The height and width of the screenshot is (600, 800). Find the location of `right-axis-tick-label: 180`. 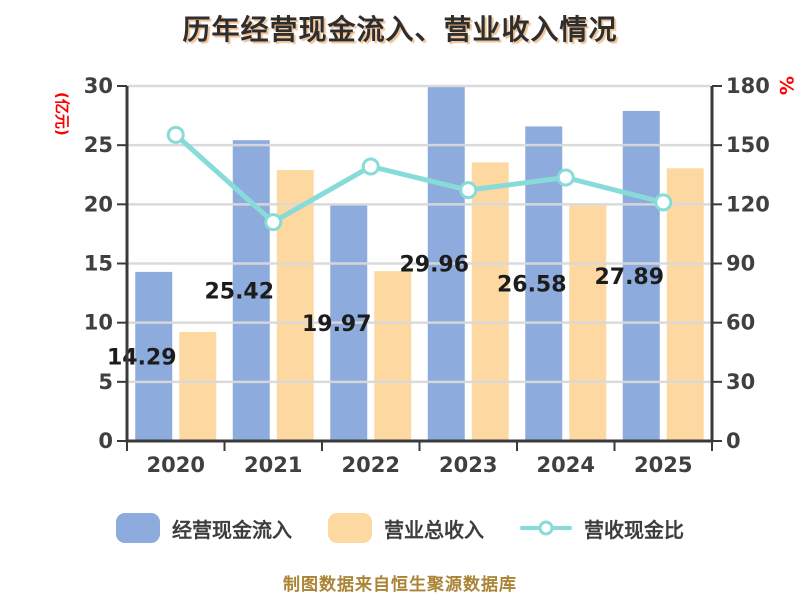

right-axis-tick-label: 180 is located at coordinates (748, 86).